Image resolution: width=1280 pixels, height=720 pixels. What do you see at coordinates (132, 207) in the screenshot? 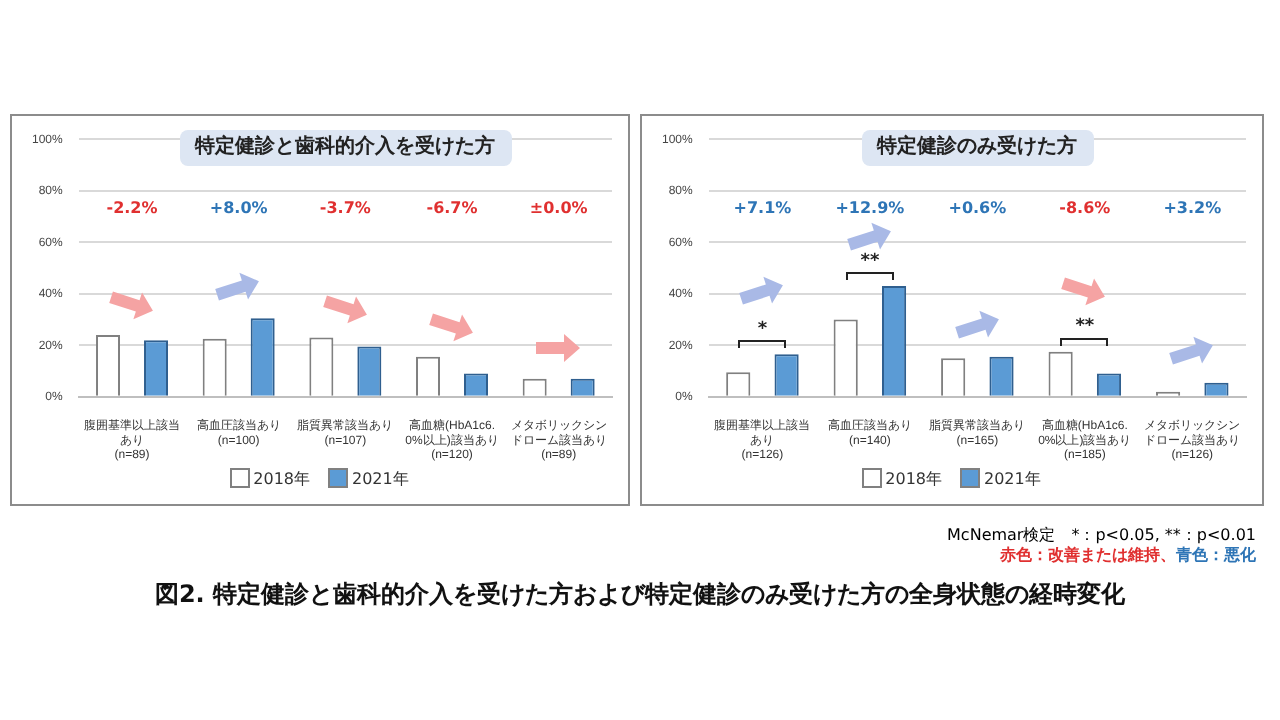
I see `annotation: -2.2%` at bounding box center [132, 207].